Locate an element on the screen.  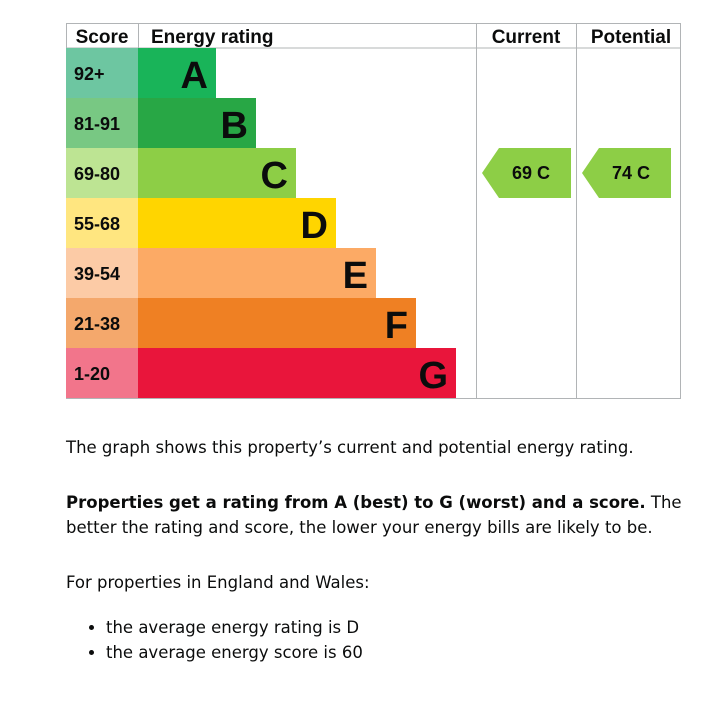
header-potential: Potential is located at coordinates (631, 37).